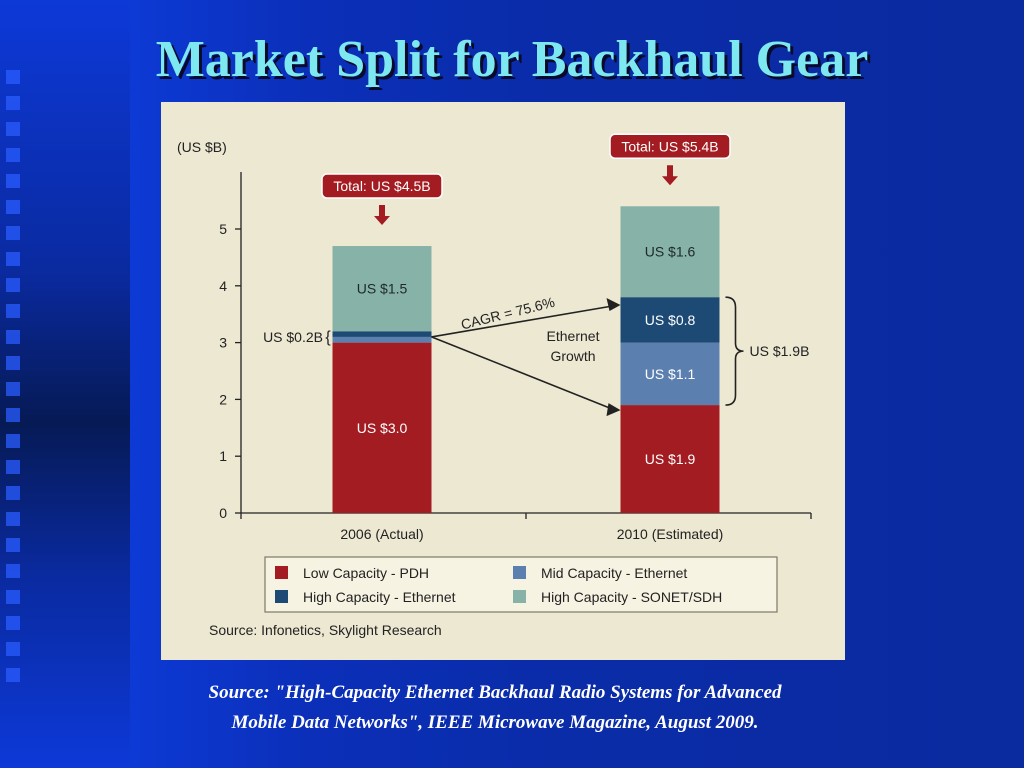 The image size is (1024, 768). What do you see at coordinates (325, 630) in the screenshot?
I see `chart-source-label: Source: Infonetics, Skylight Research` at bounding box center [325, 630].